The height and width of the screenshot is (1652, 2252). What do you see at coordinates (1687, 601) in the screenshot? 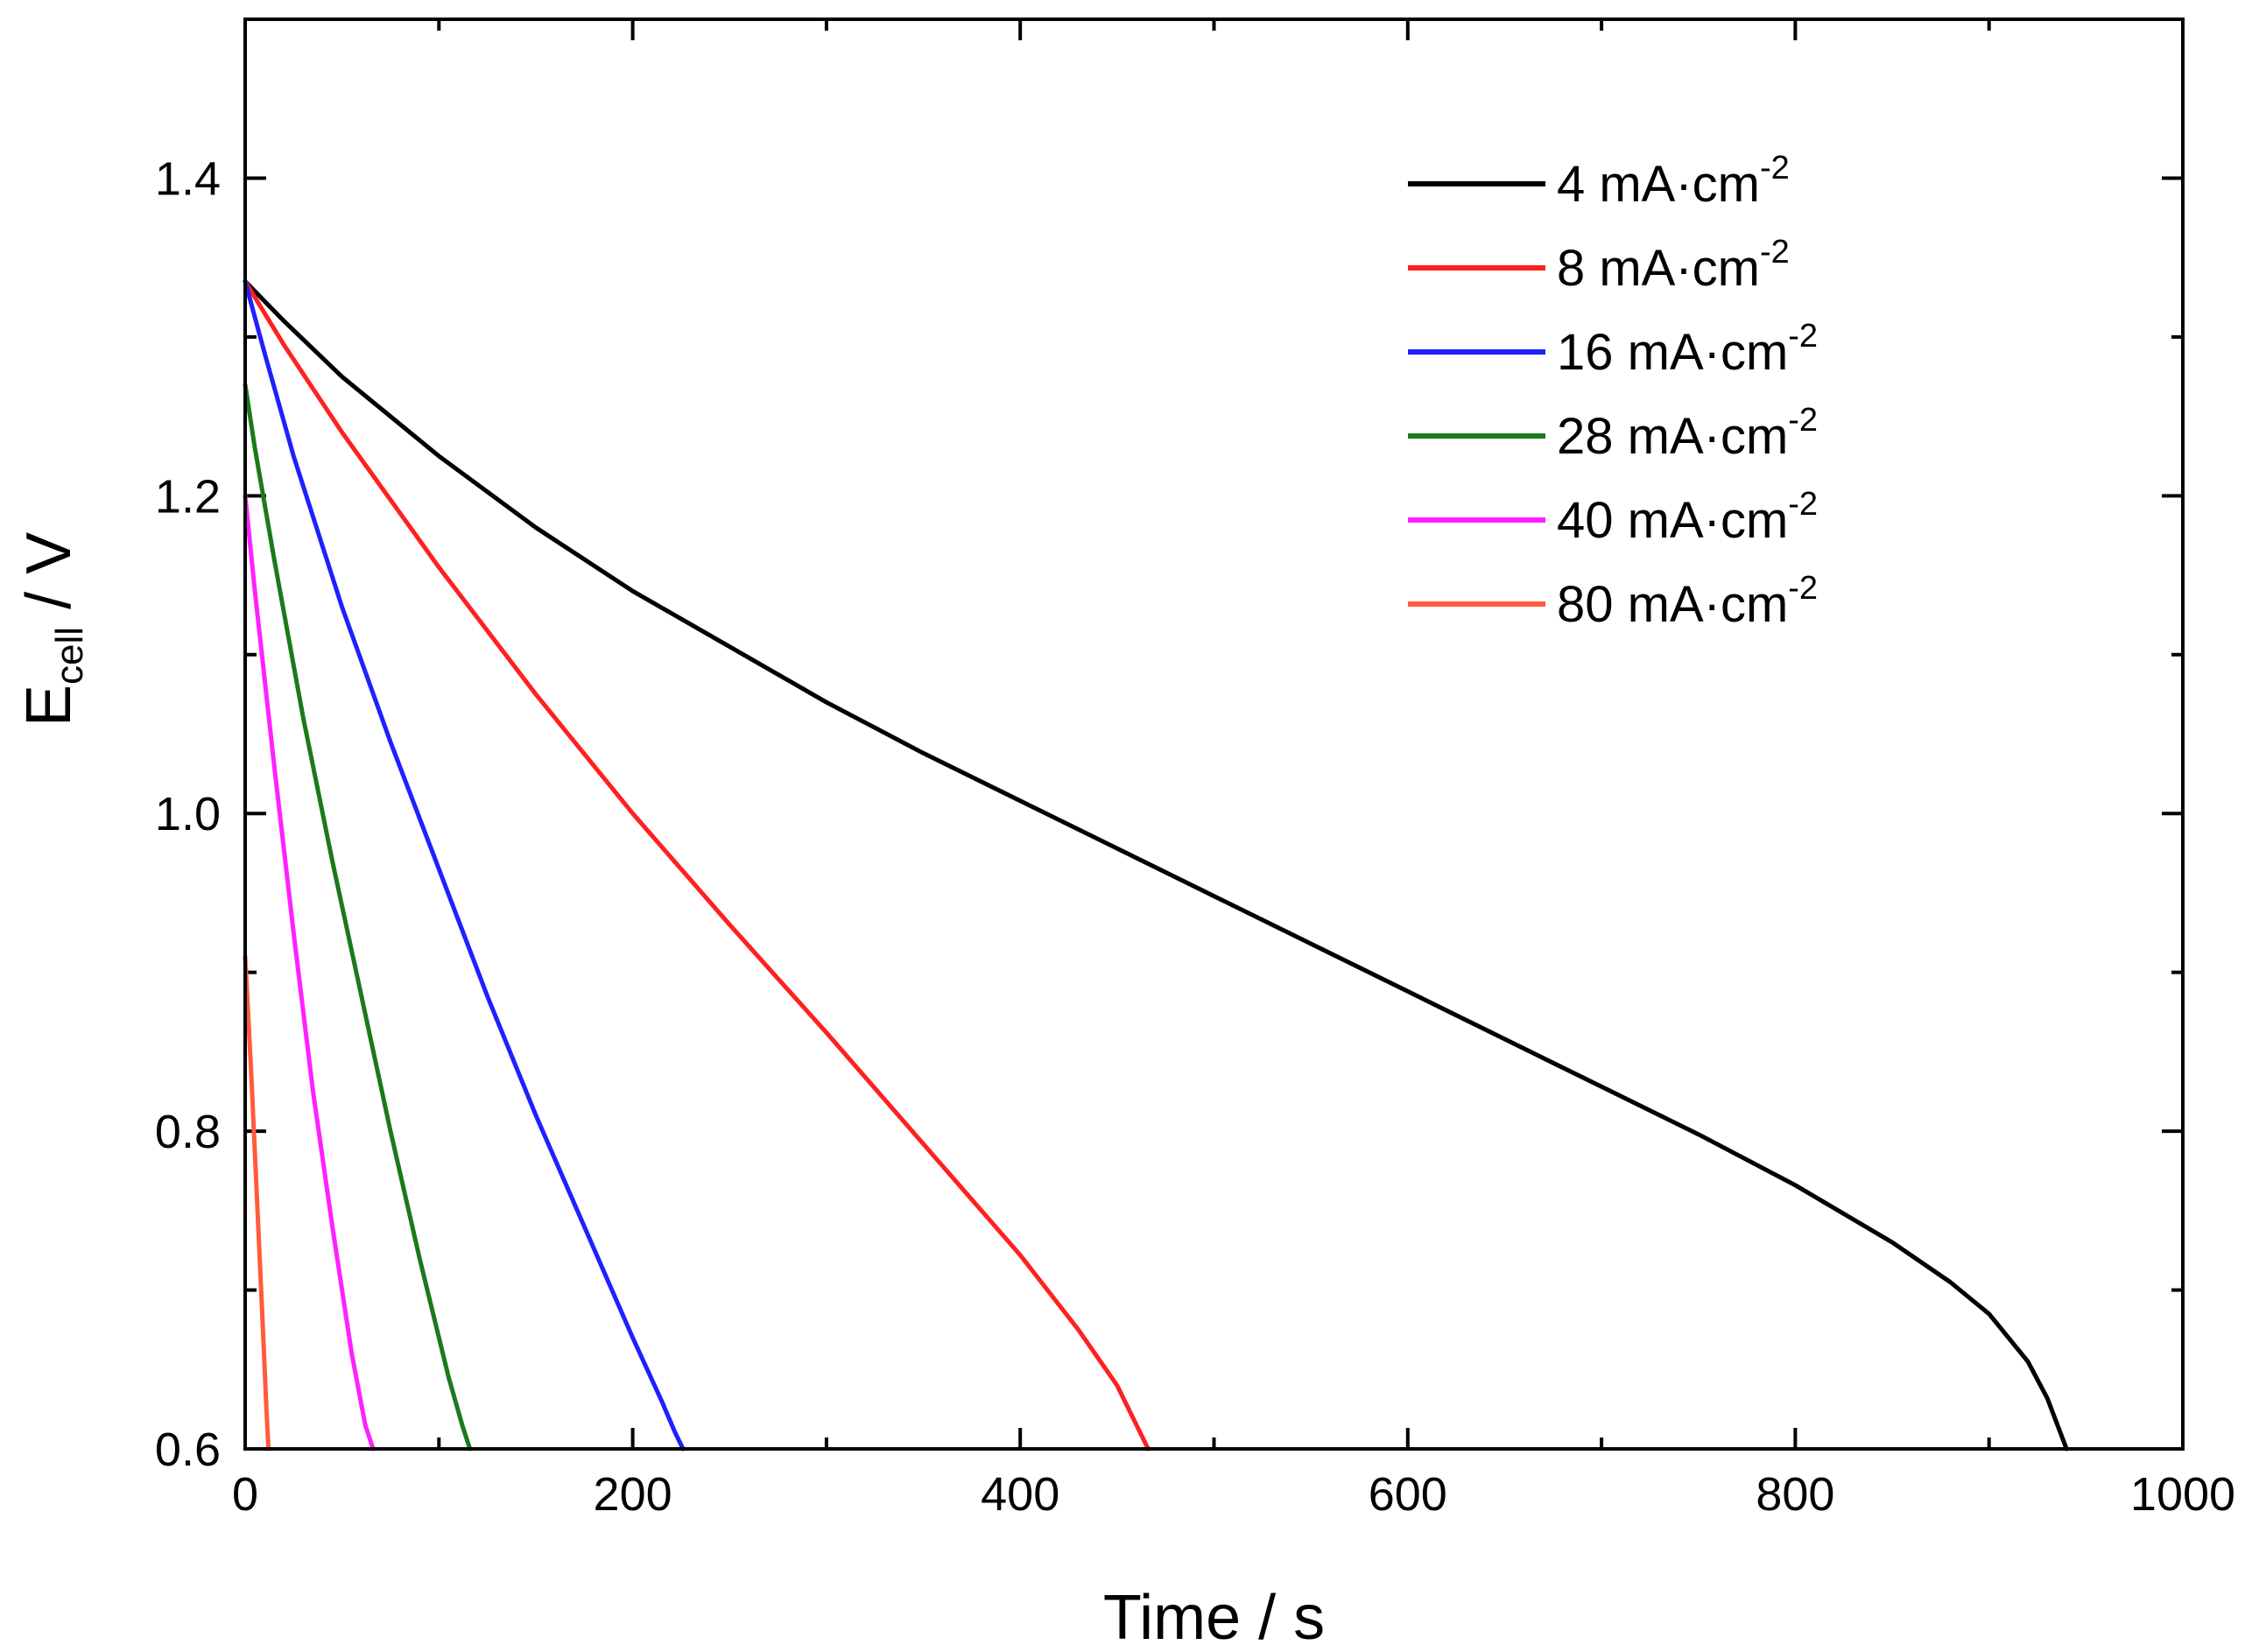
I see `legend-label: 80 mA·cm-2` at bounding box center [1687, 601].